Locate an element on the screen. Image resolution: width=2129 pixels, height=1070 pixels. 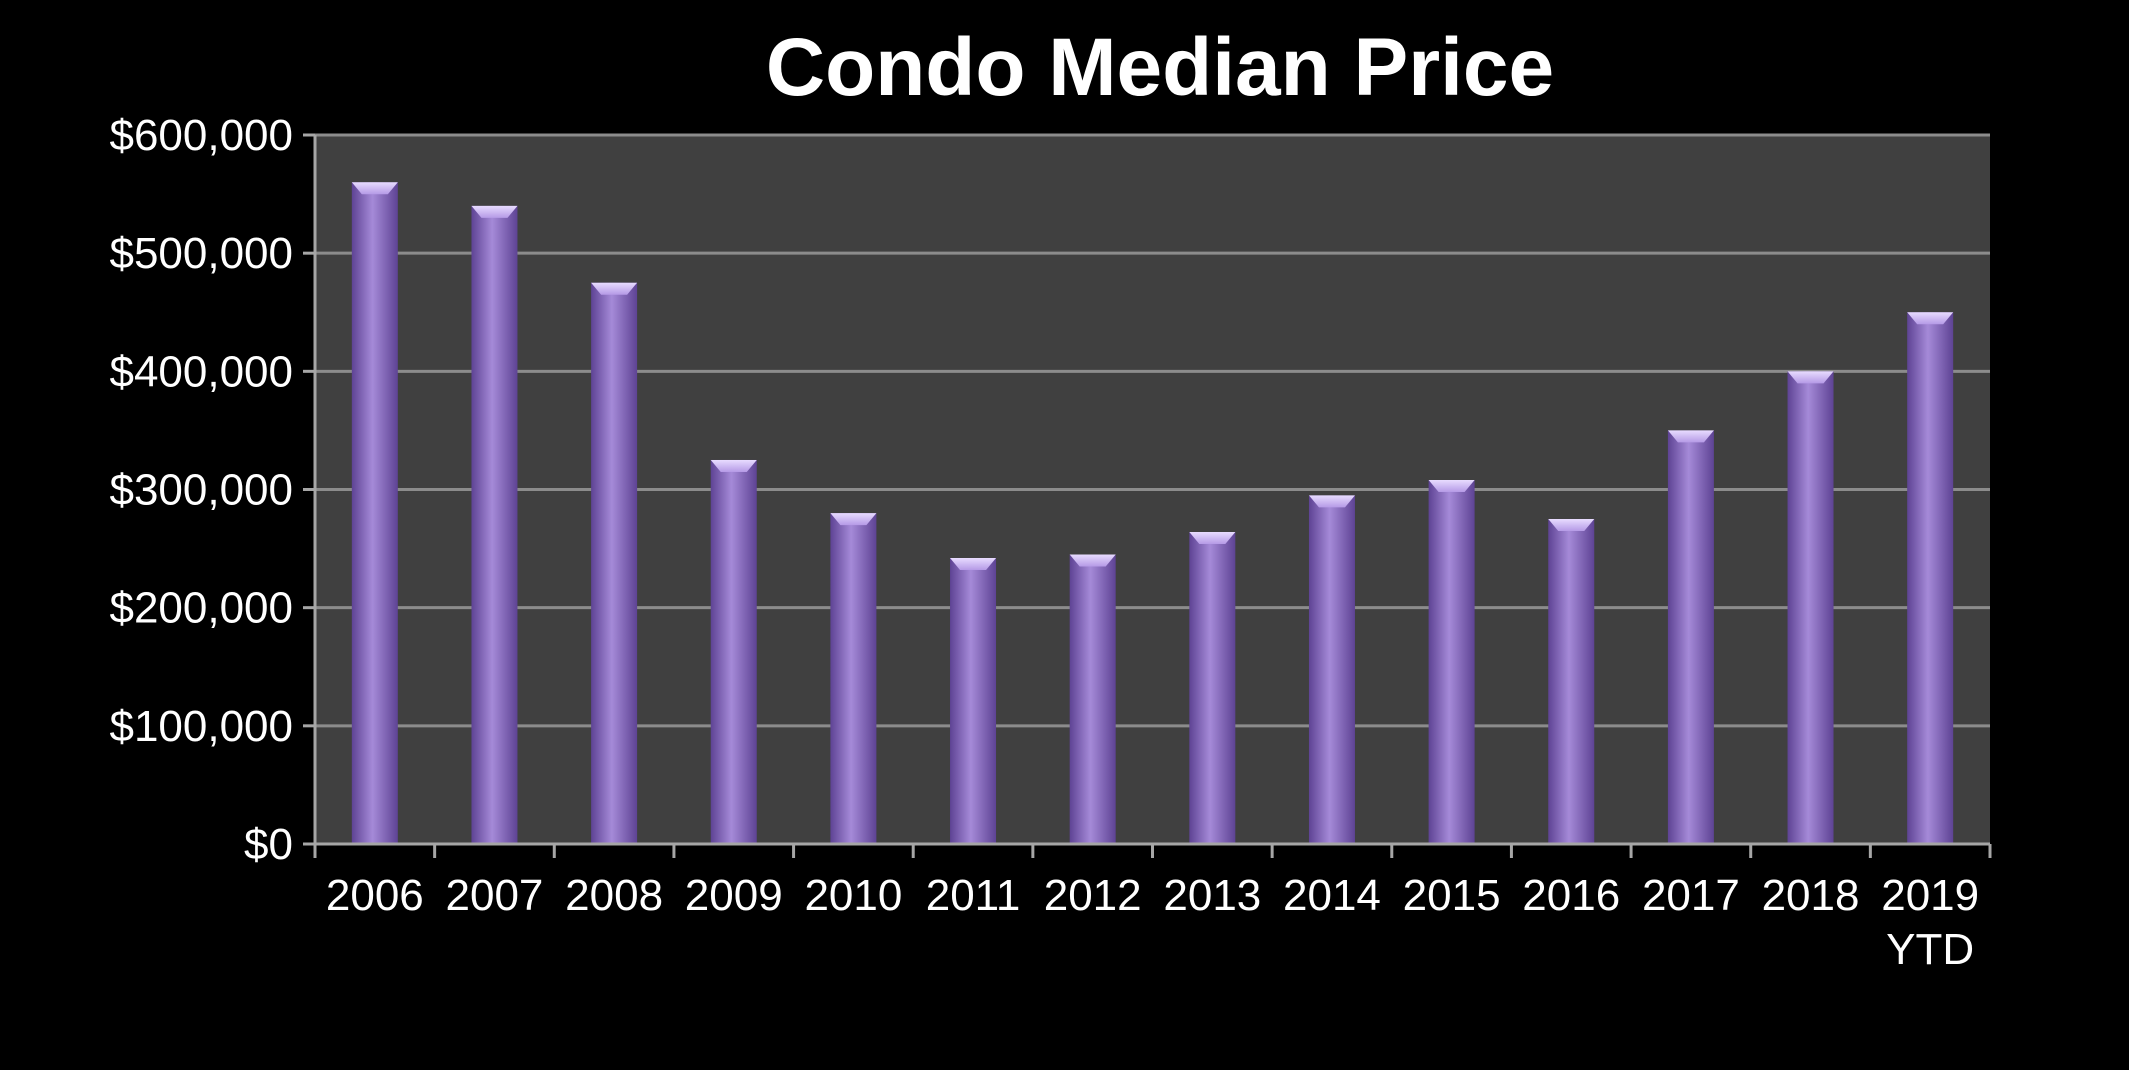
x-tick-label: 2011 is located at coordinates (973, 895).